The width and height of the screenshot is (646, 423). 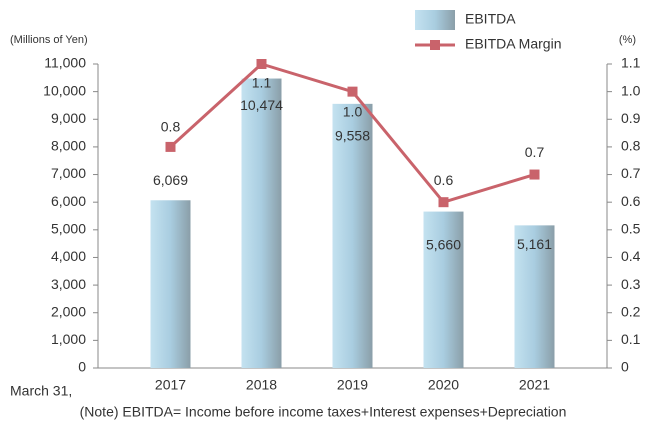 What do you see at coordinates (352, 385) in the screenshot?
I see `x-tick-label: 2019` at bounding box center [352, 385].